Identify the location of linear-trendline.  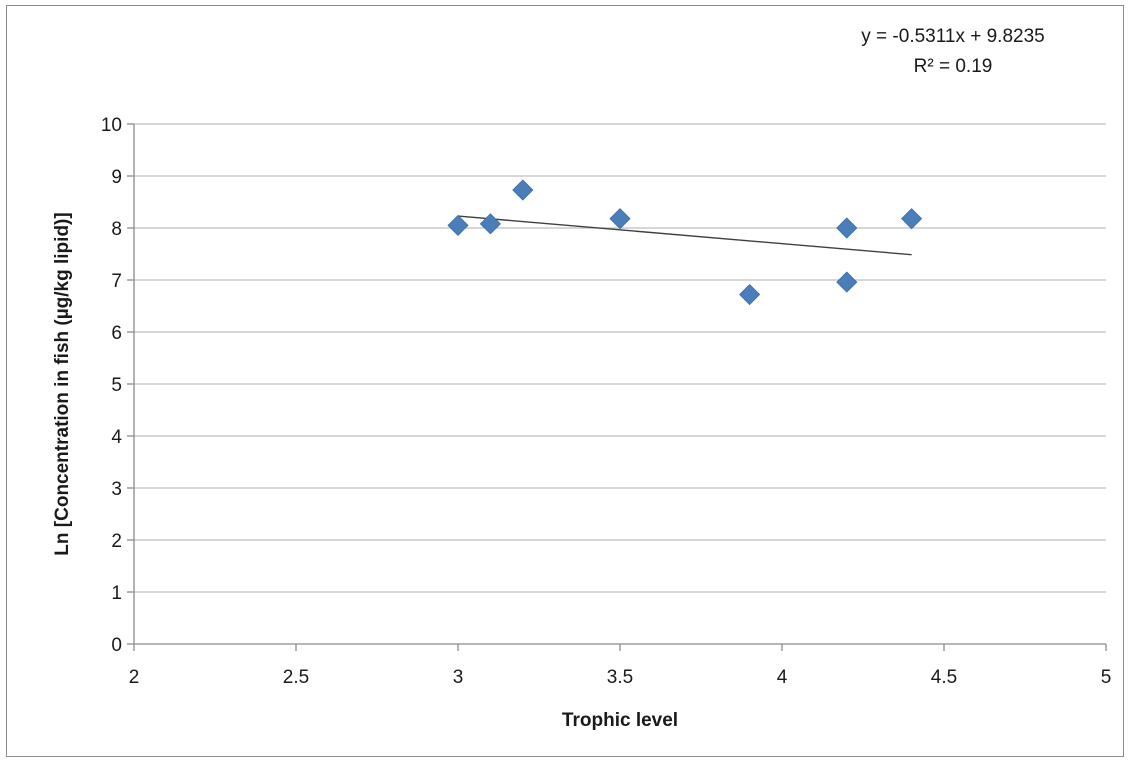
(684, 235).